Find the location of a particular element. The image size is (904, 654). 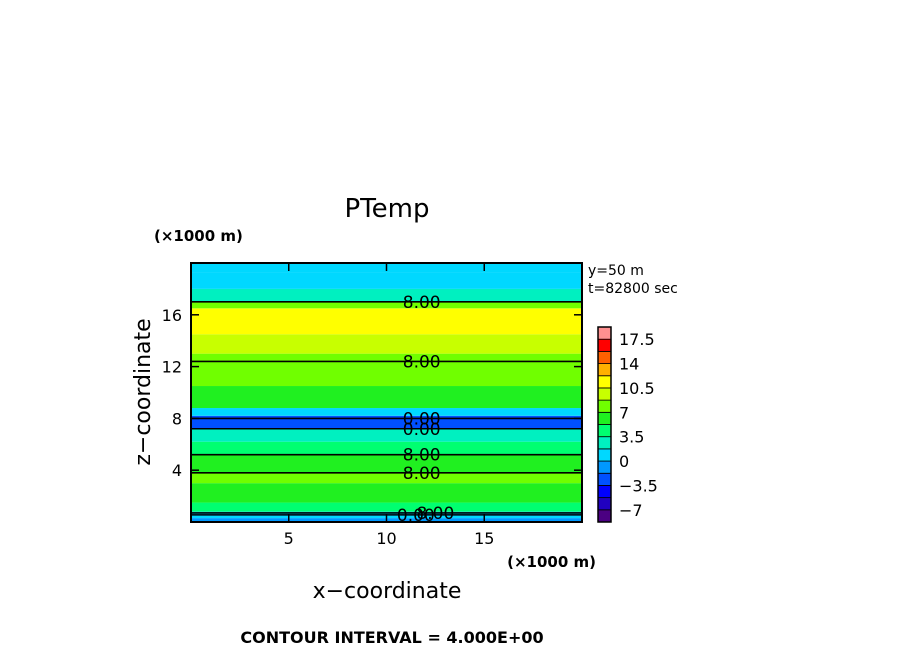

y-tick-label-0: 4 is located at coordinates (177, 470).